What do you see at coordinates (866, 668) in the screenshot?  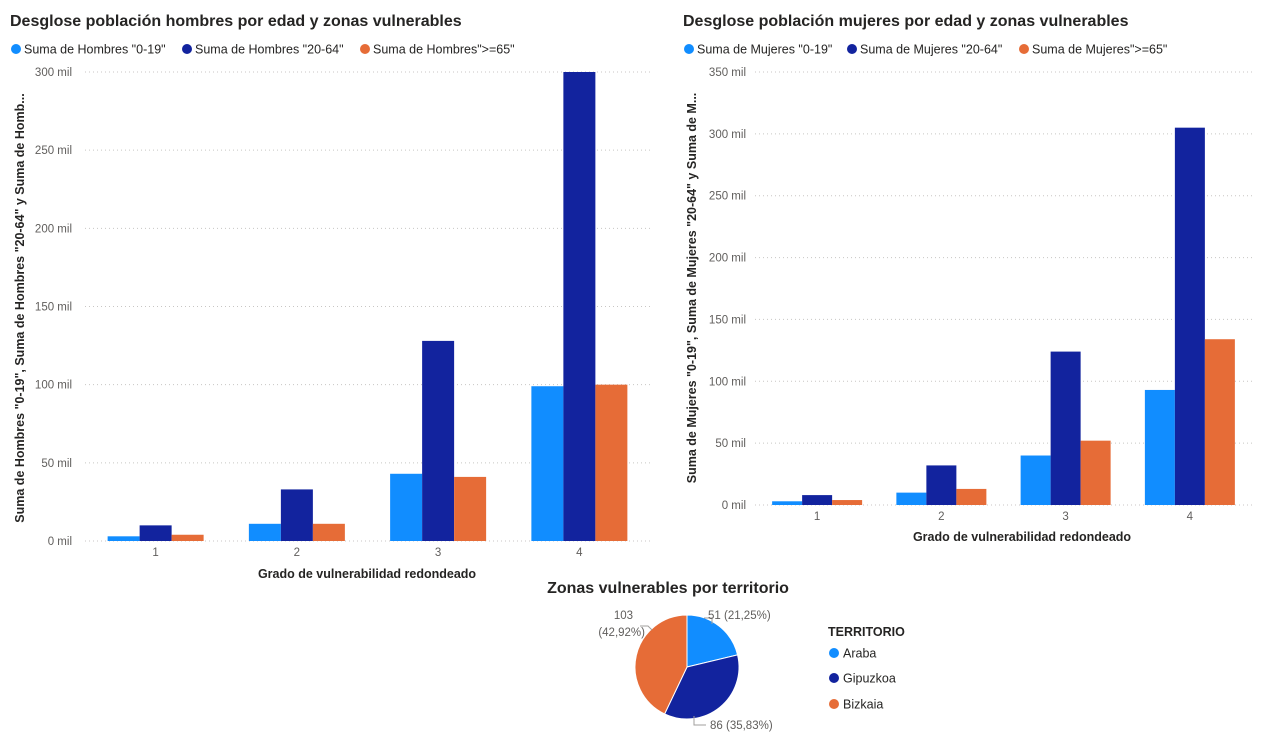 I see `pie-legend: TERRITORIO Araba Gipuzkoa Bizkaia` at bounding box center [866, 668].